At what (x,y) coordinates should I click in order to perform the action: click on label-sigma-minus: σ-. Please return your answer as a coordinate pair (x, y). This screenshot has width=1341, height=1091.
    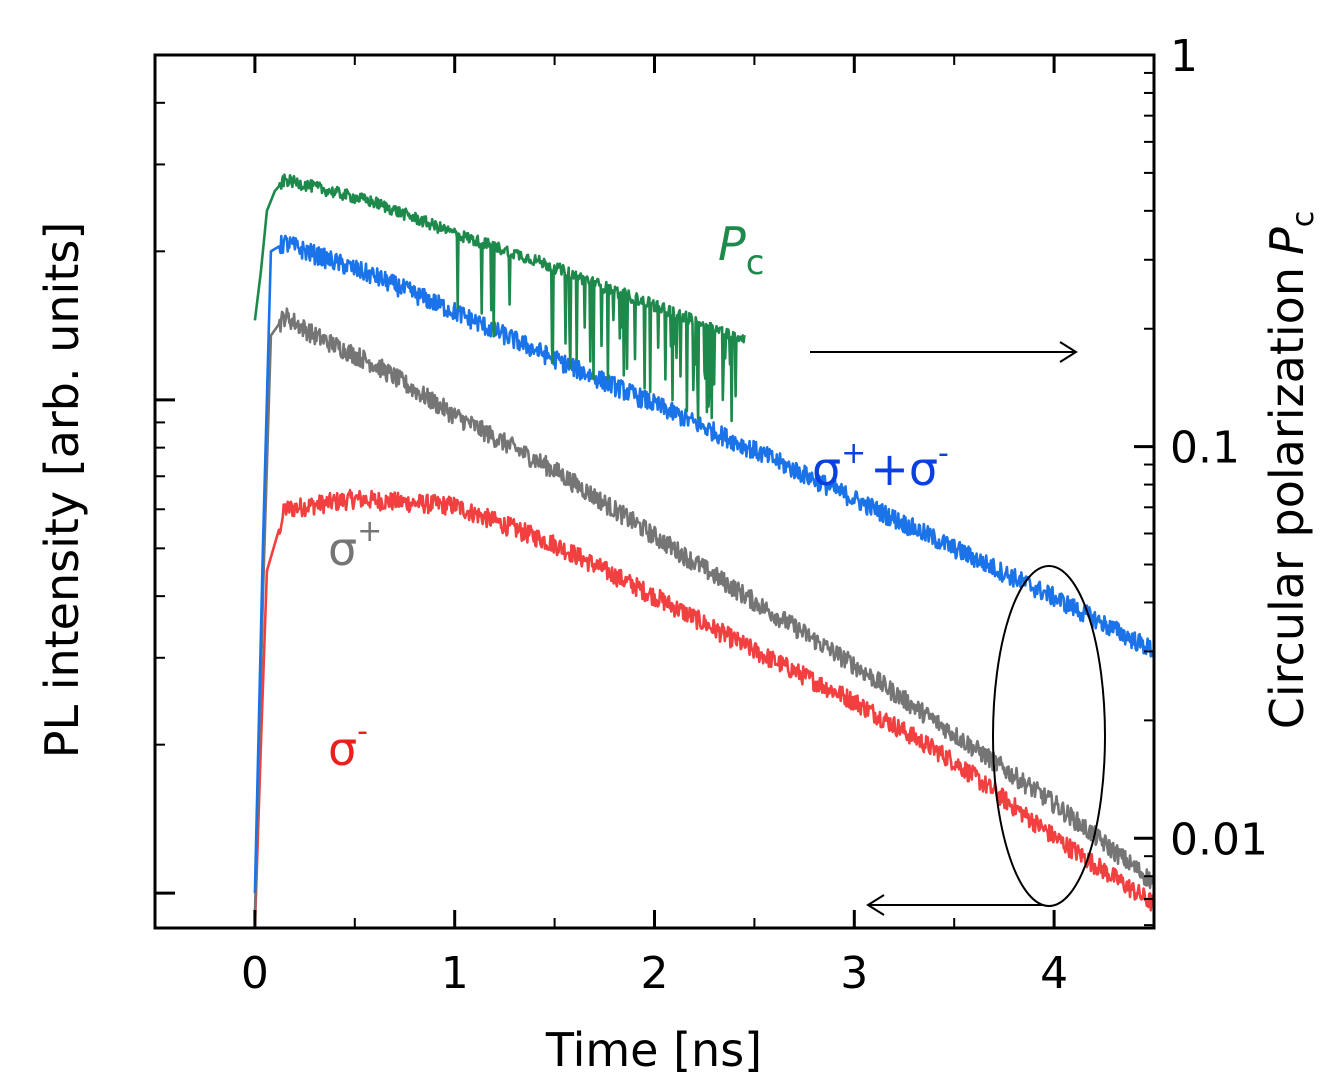
    Looking at the image, I should click on (348, 745).